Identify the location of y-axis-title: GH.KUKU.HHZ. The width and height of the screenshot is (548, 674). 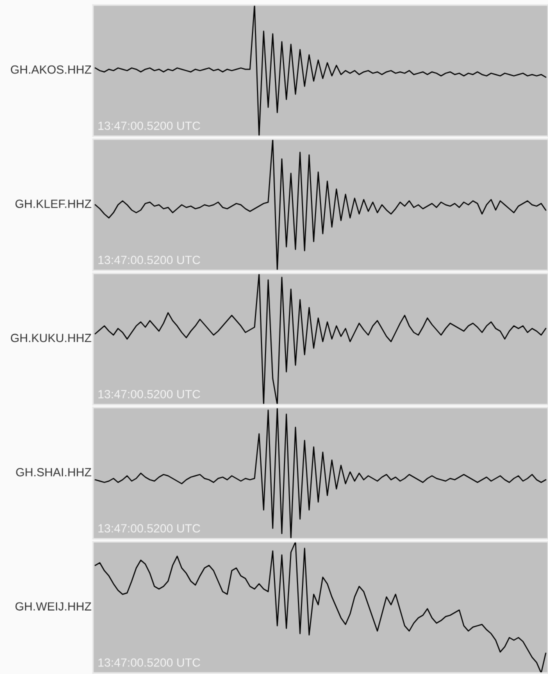
(51, 338).